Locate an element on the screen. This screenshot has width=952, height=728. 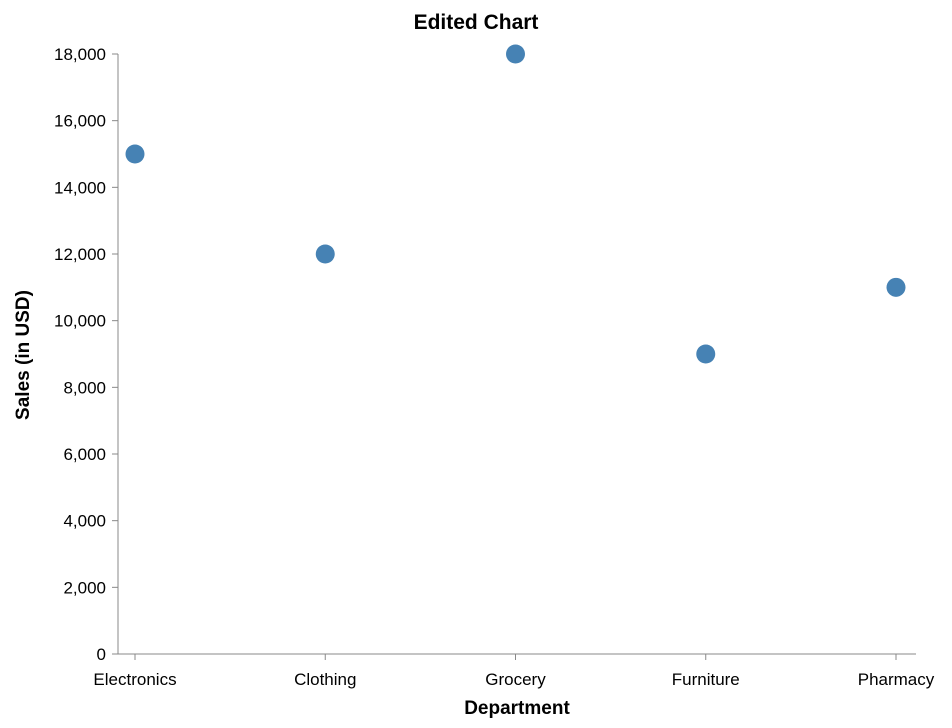
y-tick-label: 0 is located at coordinates (101, 654).